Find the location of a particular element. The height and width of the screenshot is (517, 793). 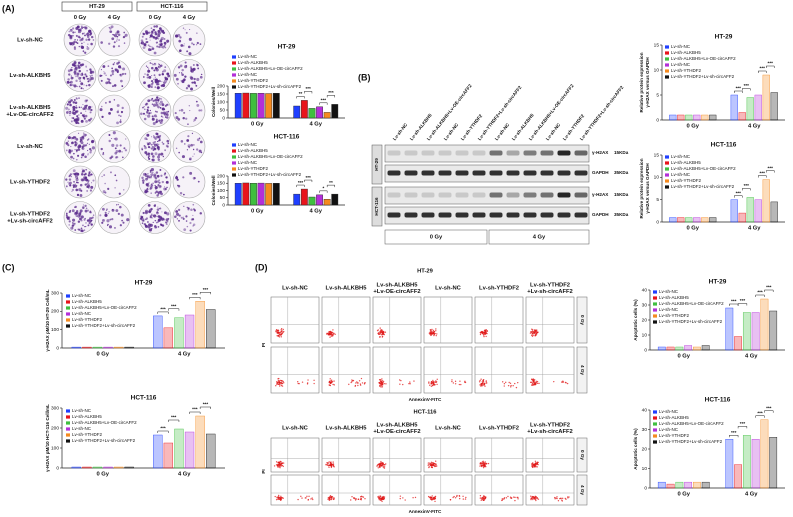

y-tick-label: 150 is located at coordinates (221, 94).